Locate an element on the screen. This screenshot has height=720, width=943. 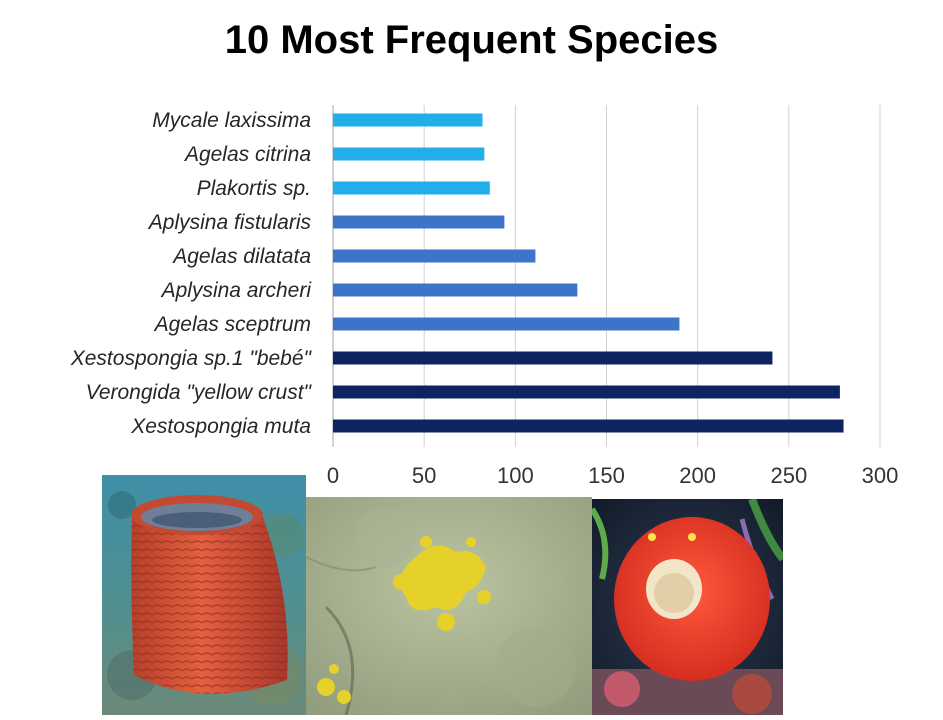
yellow-crust-sponge-photo is located at coordinates (449, 606).